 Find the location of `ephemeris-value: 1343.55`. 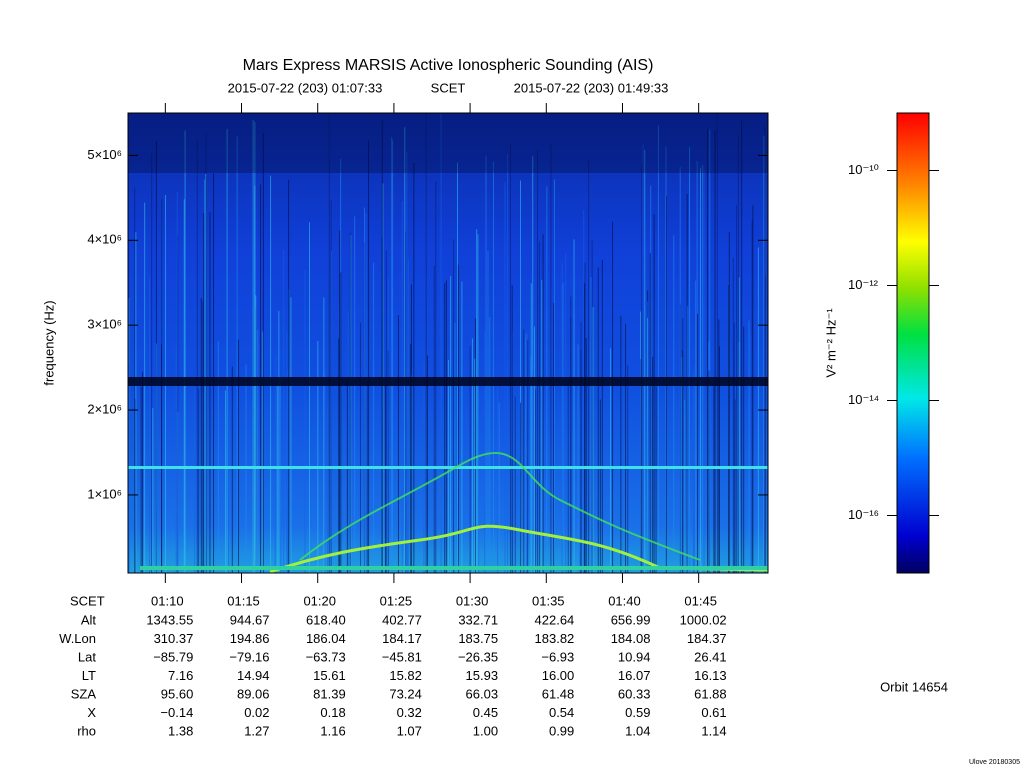

ephemeris-value: 1343.55 is located at coordinates (169, 619).